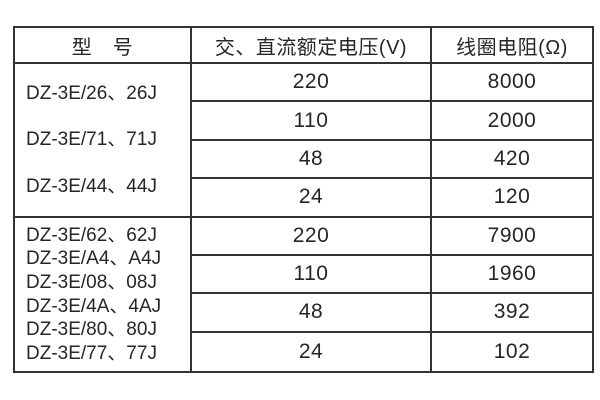 This screenshot has width=600, height=400. Describe the element at coordinates (94, 259) in the screenshot. I see `model-label: DZ-3E/A4、A4J` at that location.